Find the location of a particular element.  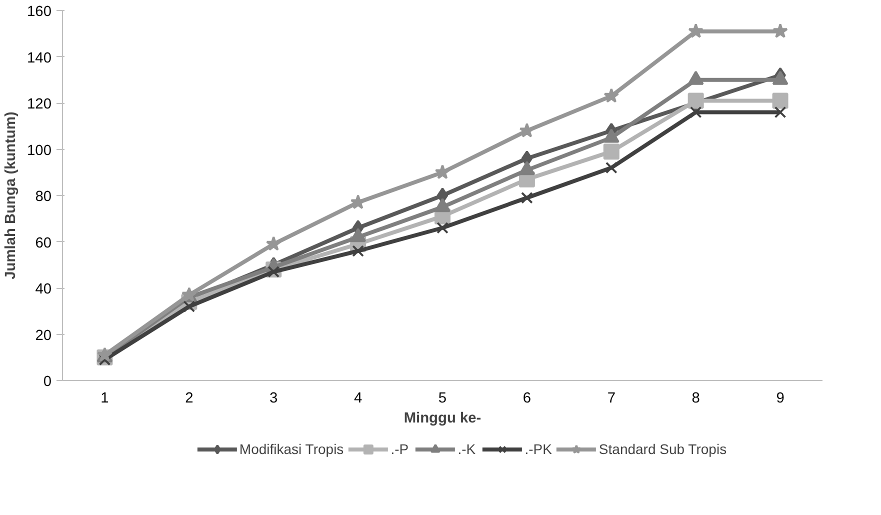

x-tick-label: 8 is located at coordinates (696, 398).